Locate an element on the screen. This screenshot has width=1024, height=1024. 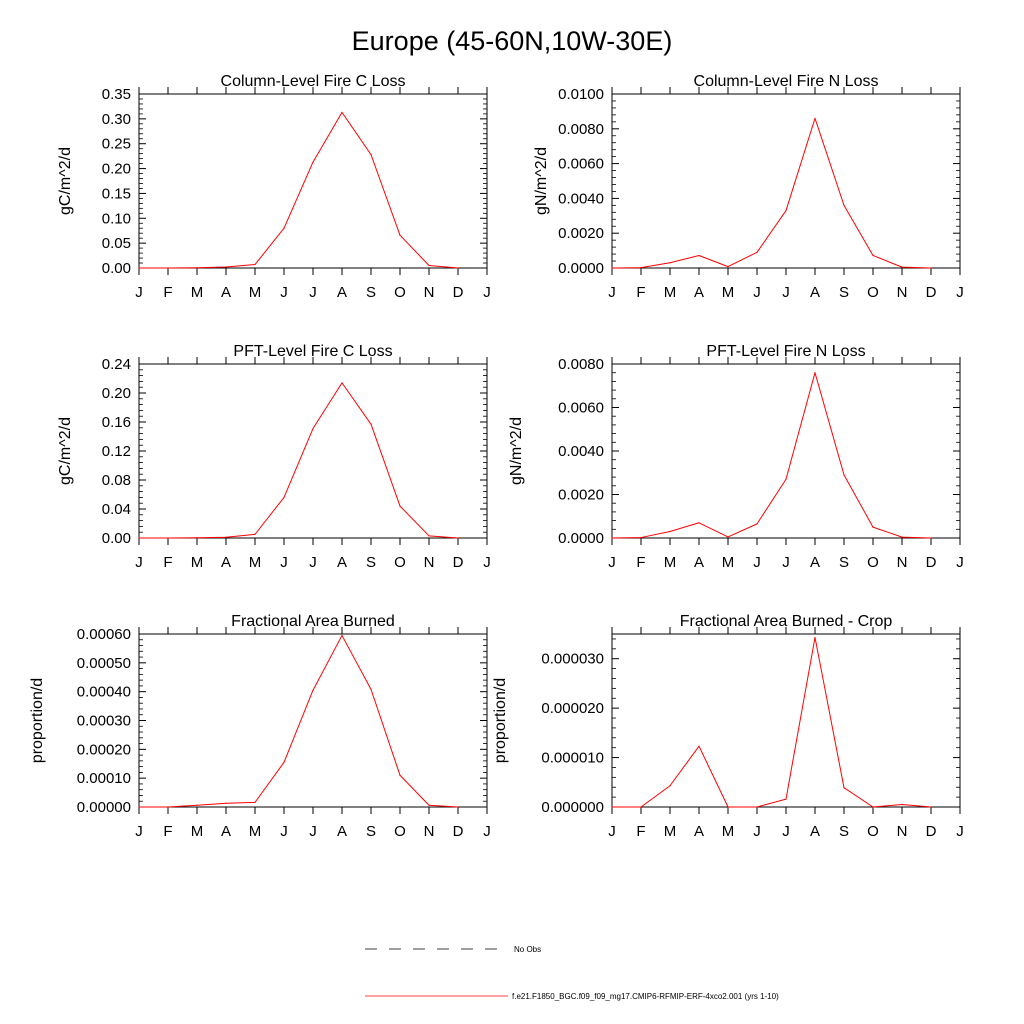
y-tick-label: 0.10 is located at coordinates (116, 218).